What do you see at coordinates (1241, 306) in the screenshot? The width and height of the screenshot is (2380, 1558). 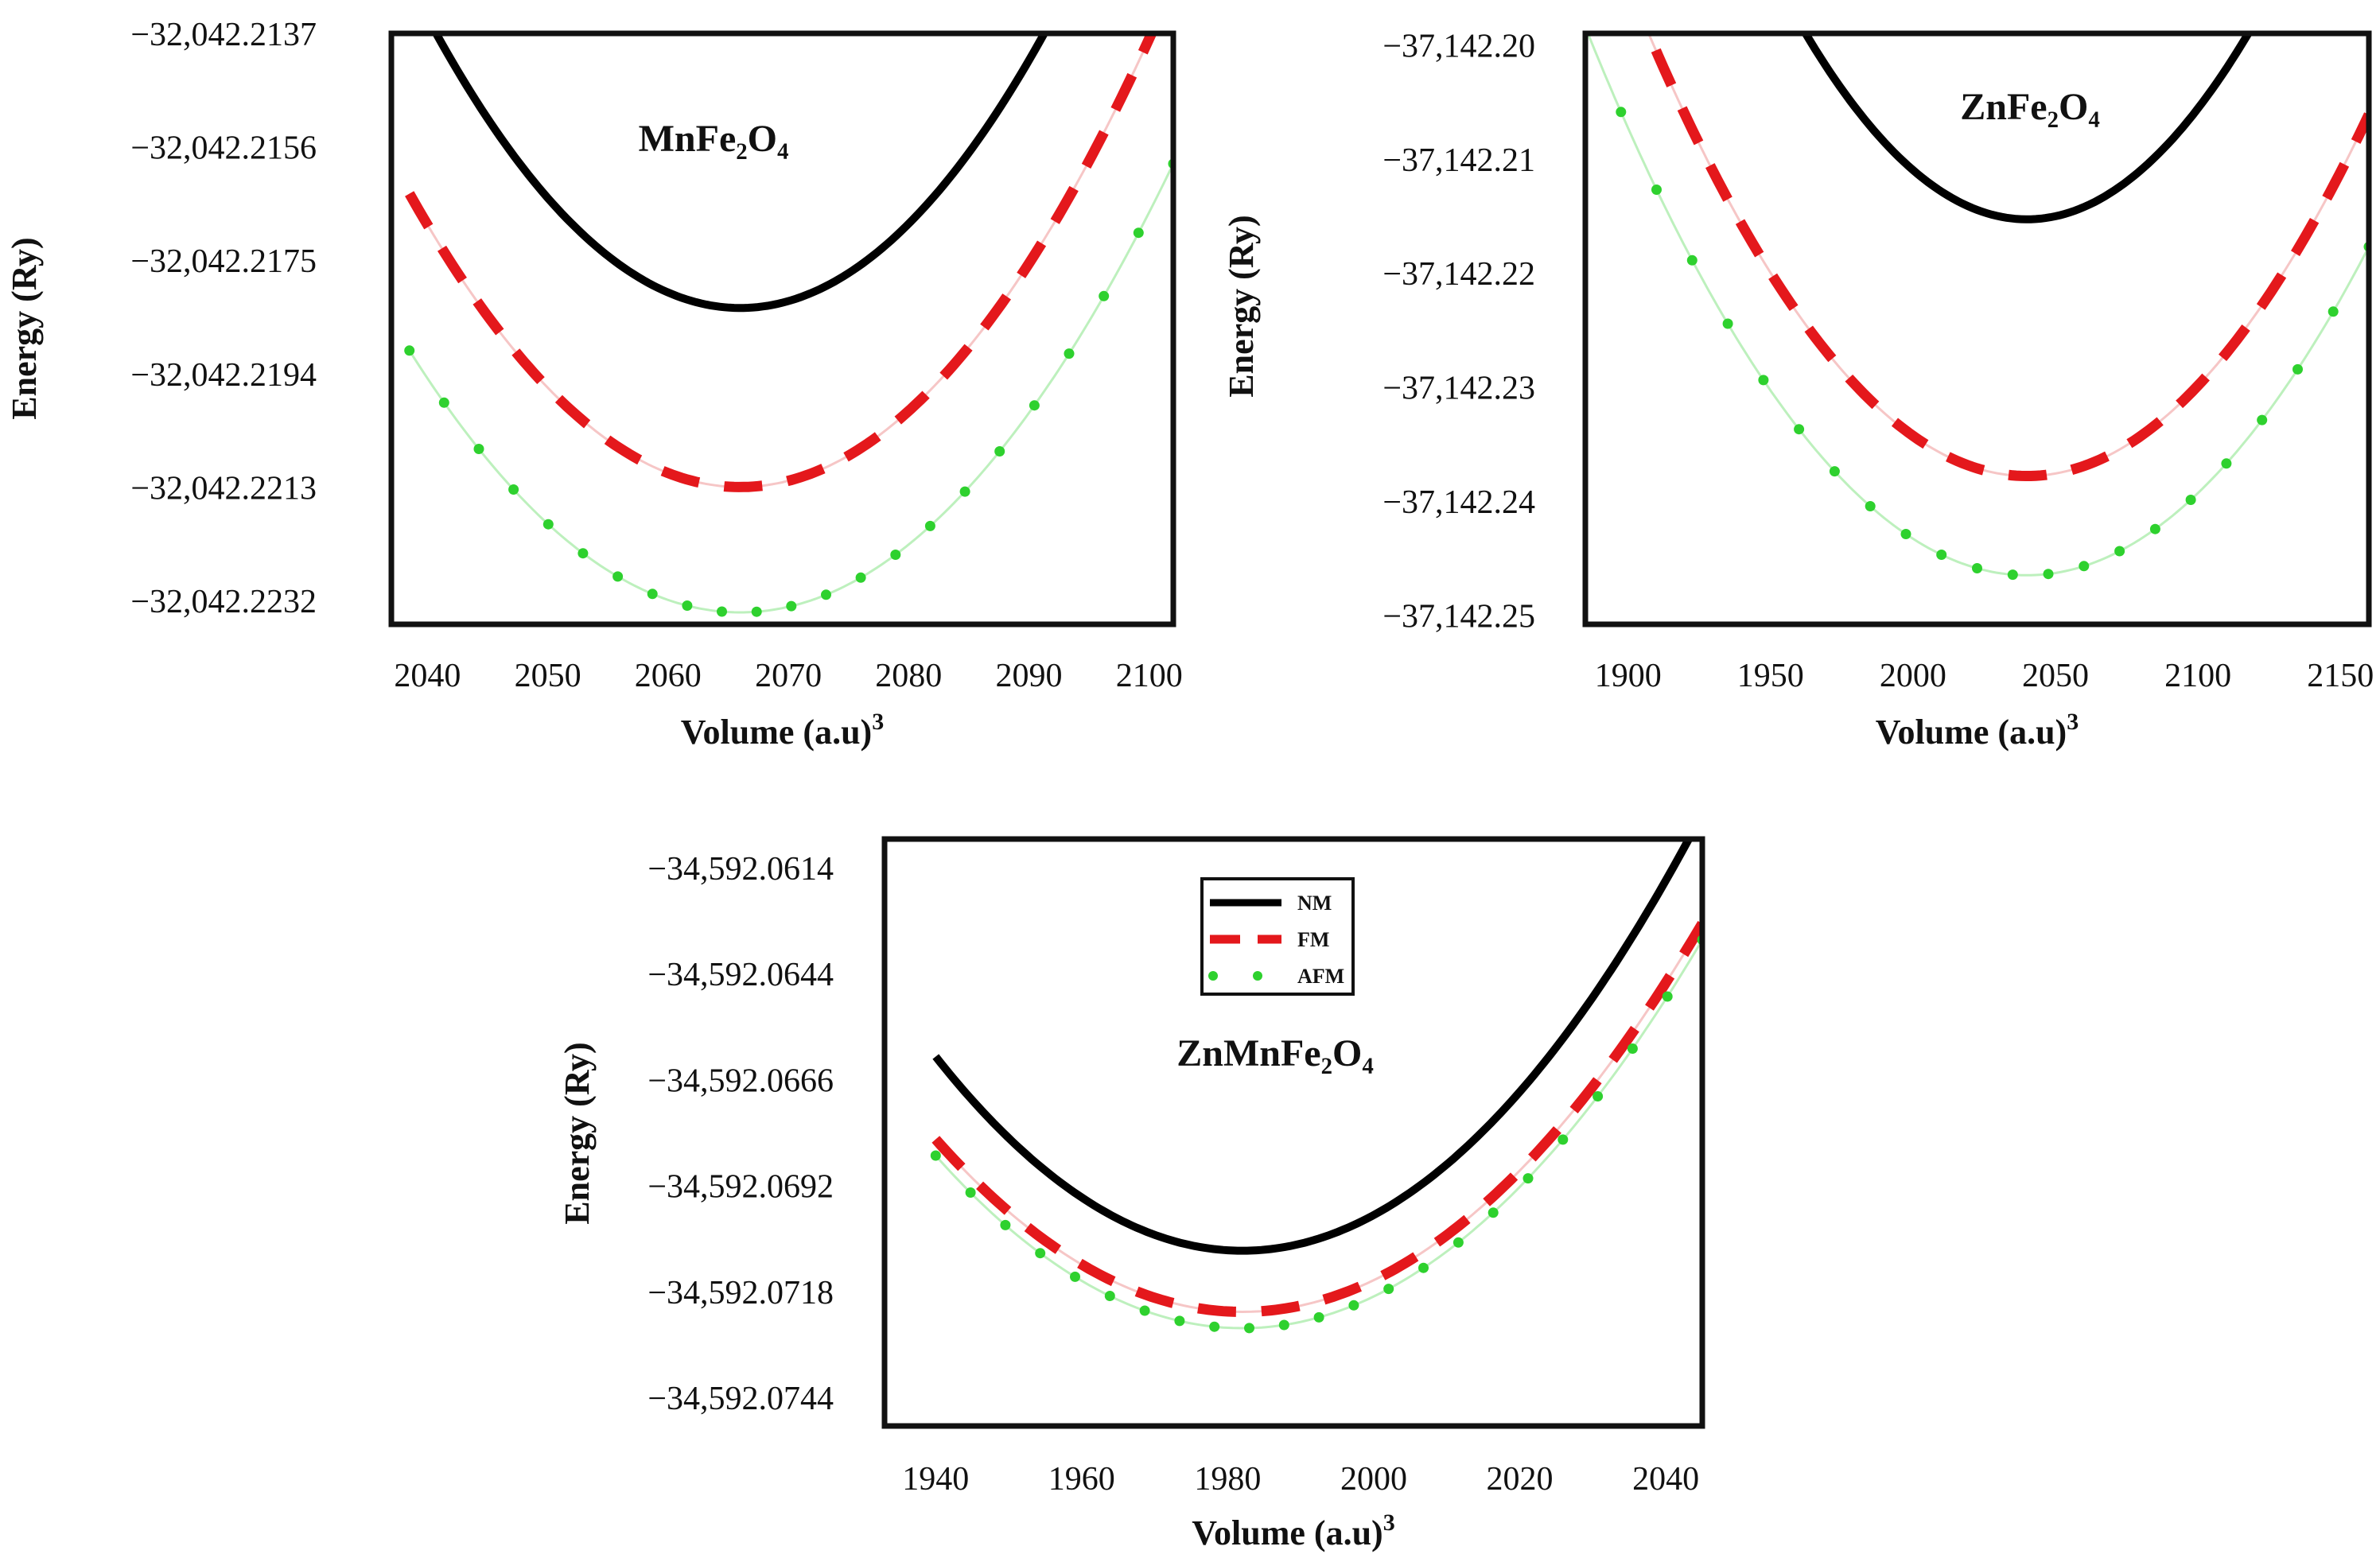 I see `y-axis-label: Energy (Ry)` at bounding box center [1241, 306].